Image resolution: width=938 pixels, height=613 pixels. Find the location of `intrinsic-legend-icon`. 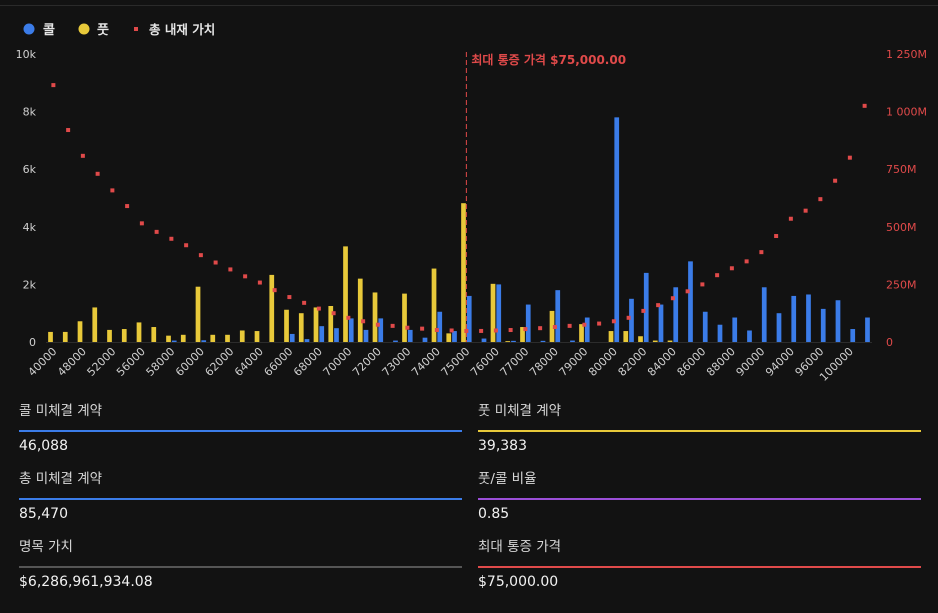

intrinsic-legend-icon is located at coordinates (136, 29).